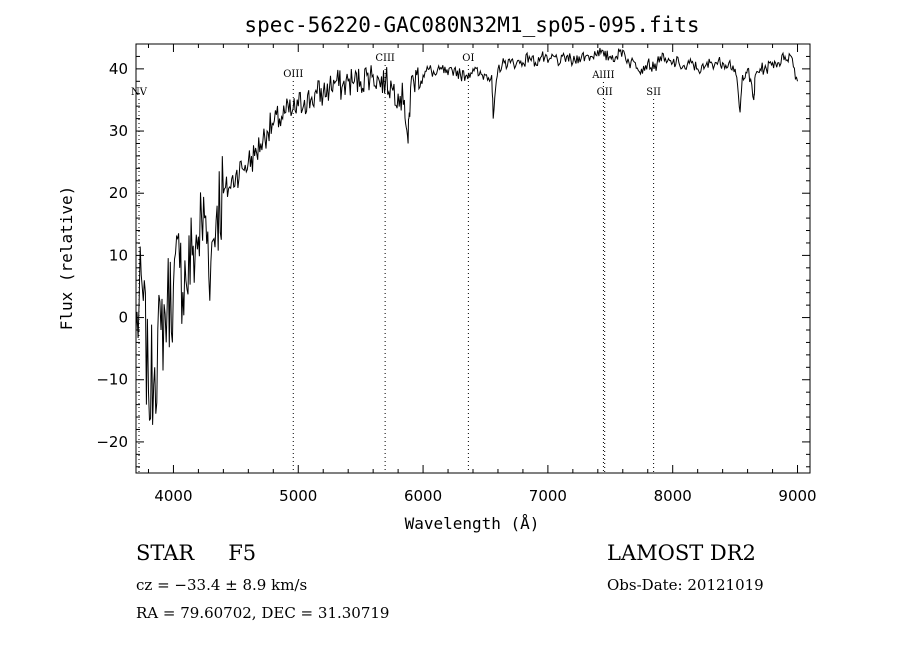 Image resolution: width=900 pixels, height=650 pixels. Describe the element at coordinates (681, 553) in the screenshot. I see `survey-label: LAMOST DR2` at that location.